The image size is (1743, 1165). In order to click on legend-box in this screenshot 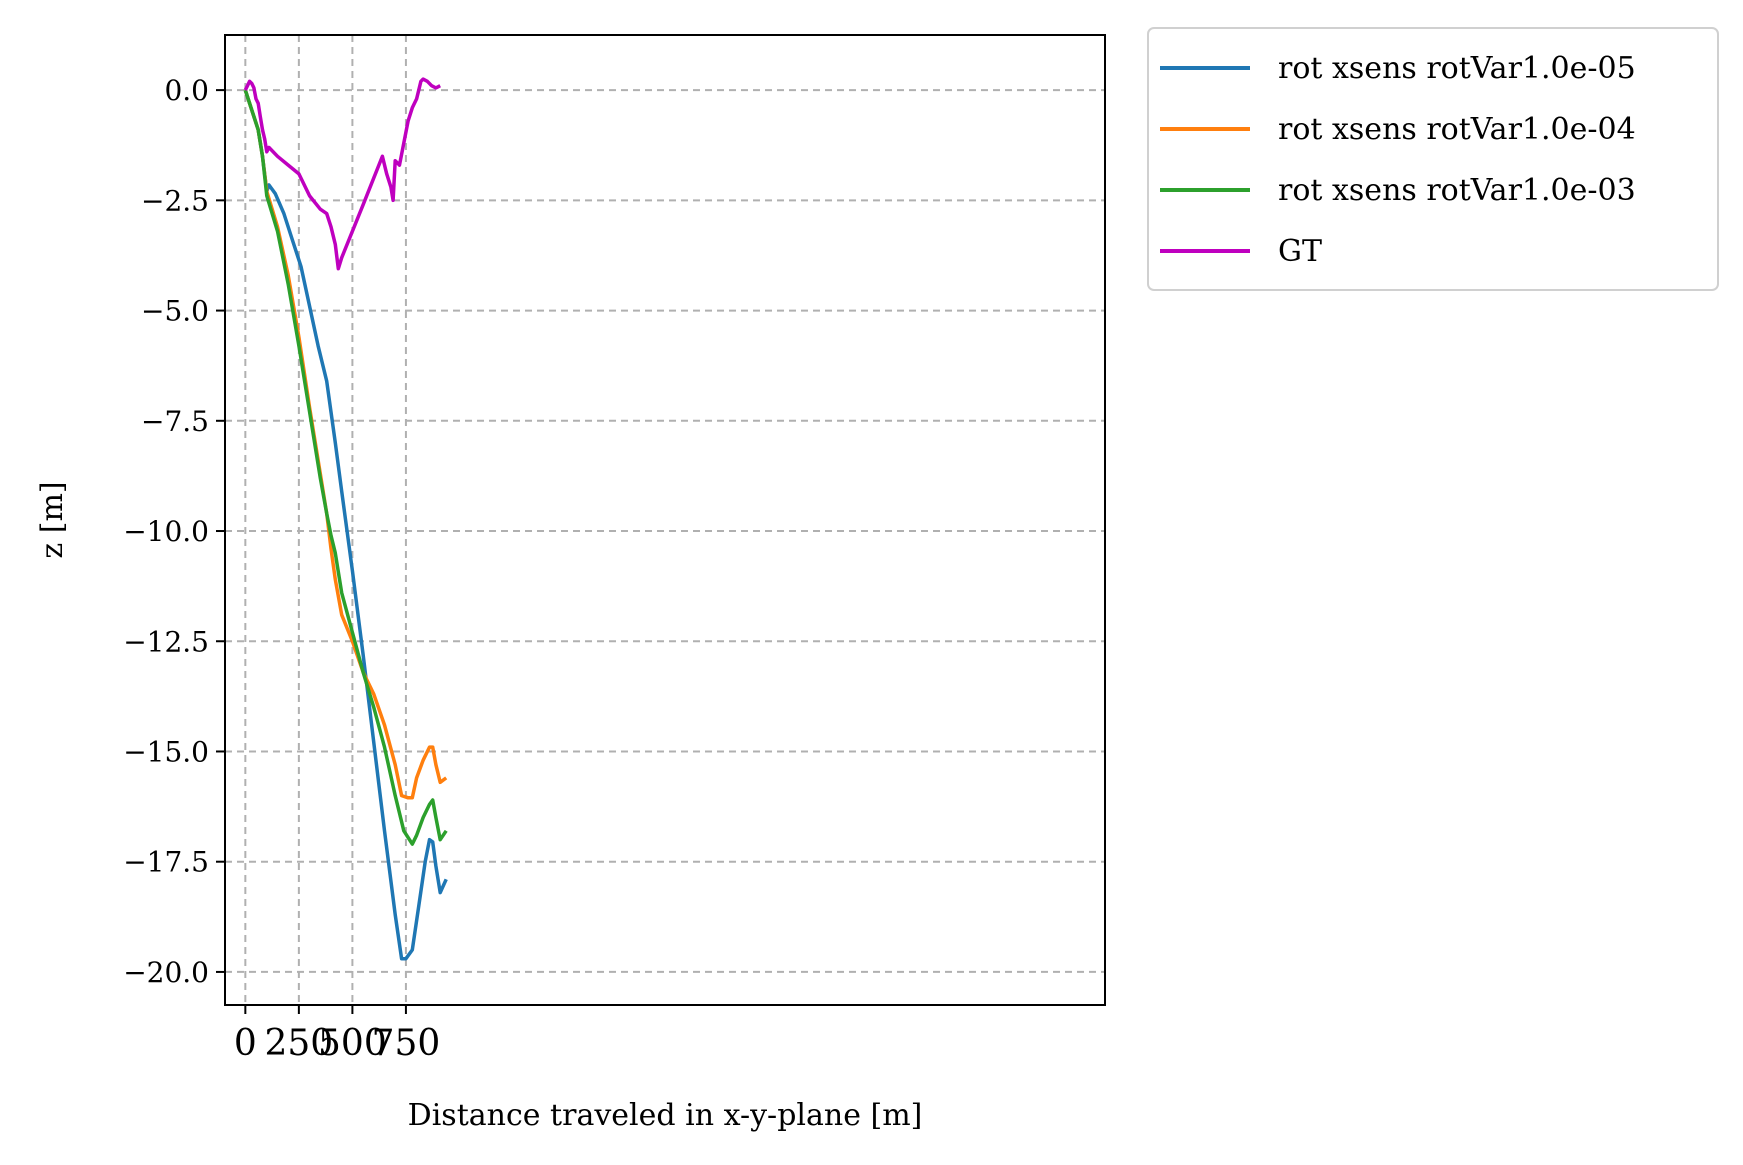, I will do `click(1433, 159)`.